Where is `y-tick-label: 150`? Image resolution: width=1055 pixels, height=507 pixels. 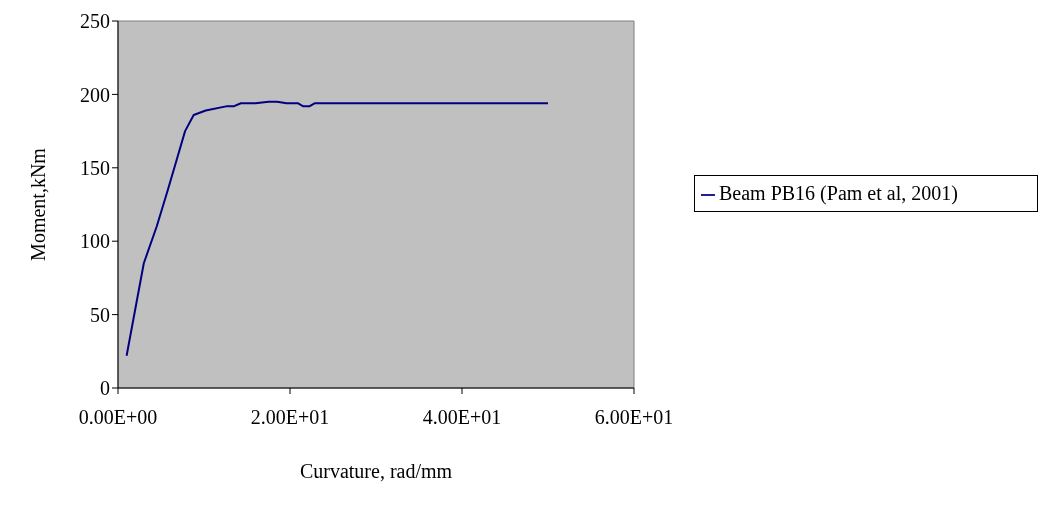 y-tick-label: 150 is located at coordinates (95, 167).